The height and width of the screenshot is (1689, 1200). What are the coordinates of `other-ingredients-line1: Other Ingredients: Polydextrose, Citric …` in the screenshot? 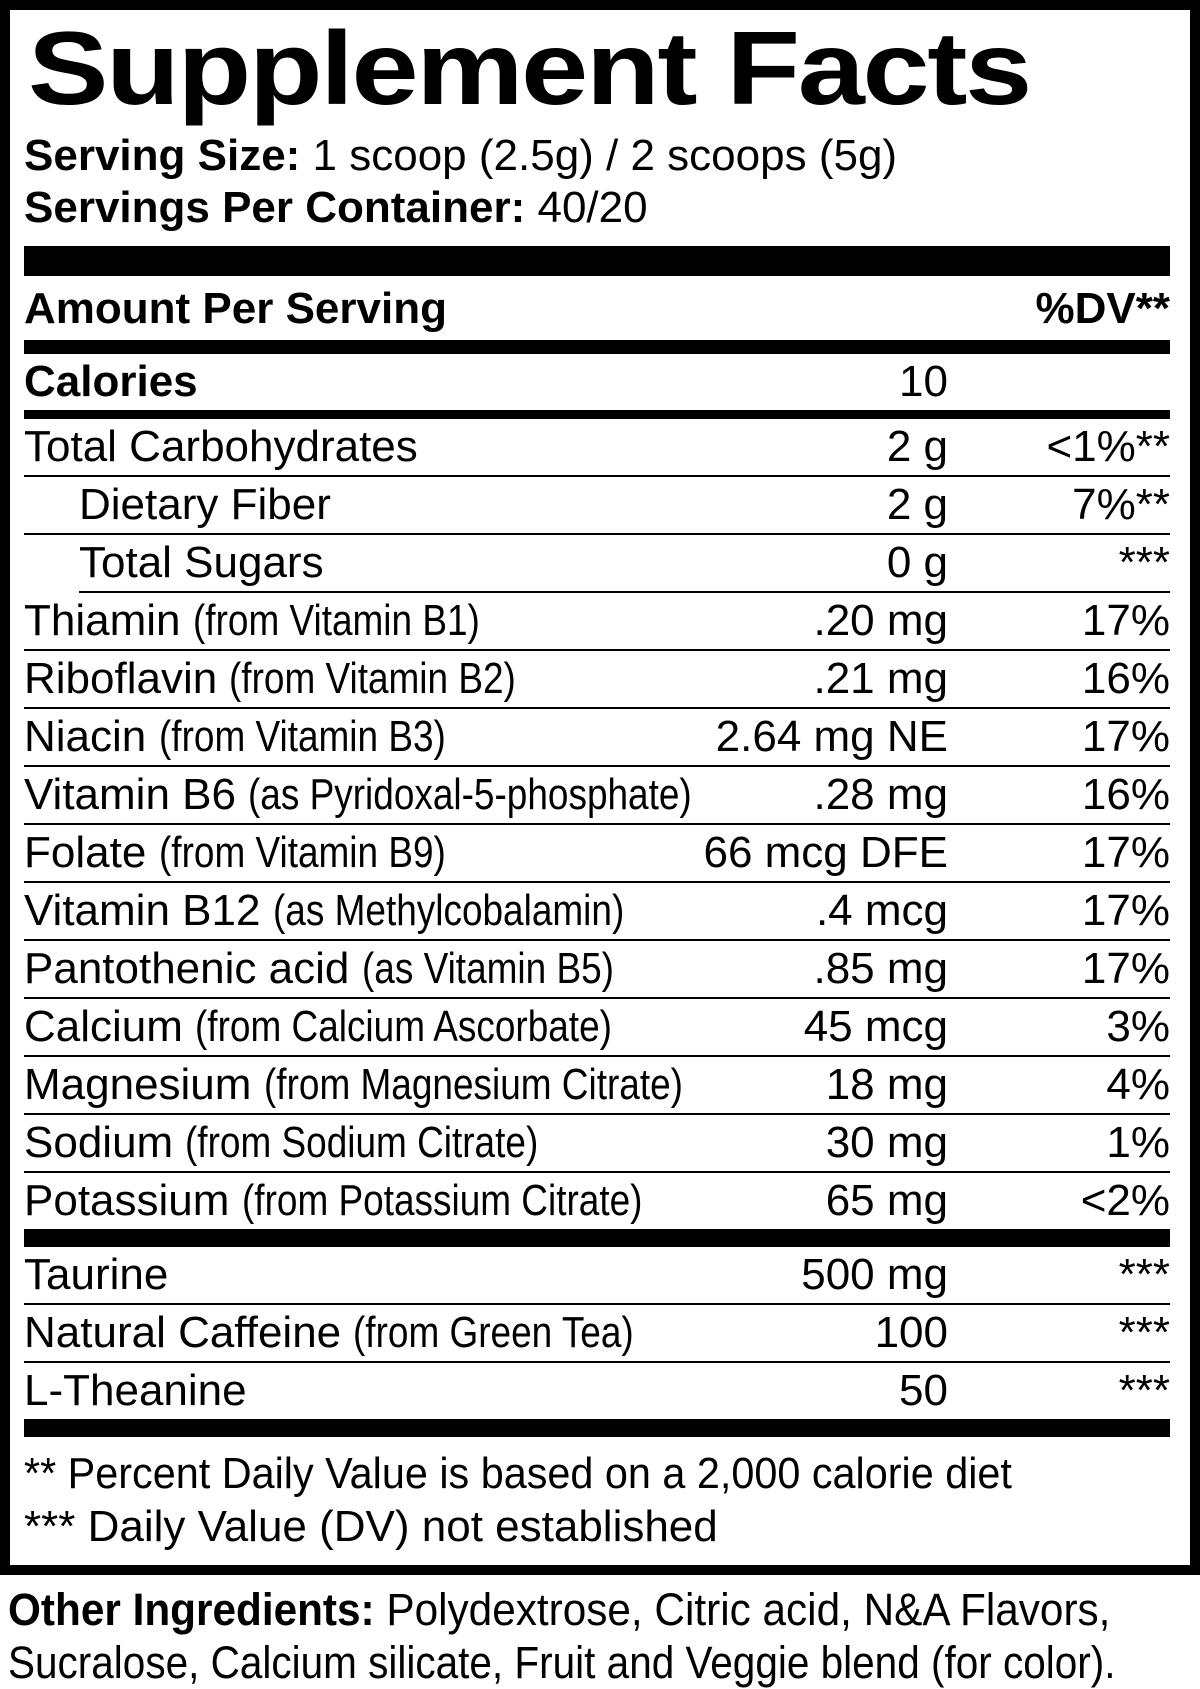 It's located at (568, 1609).